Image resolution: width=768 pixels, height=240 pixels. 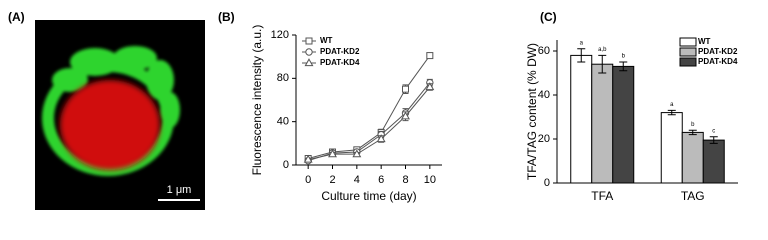 I want to click on significance-letter: c, so click(x=713, y=131).